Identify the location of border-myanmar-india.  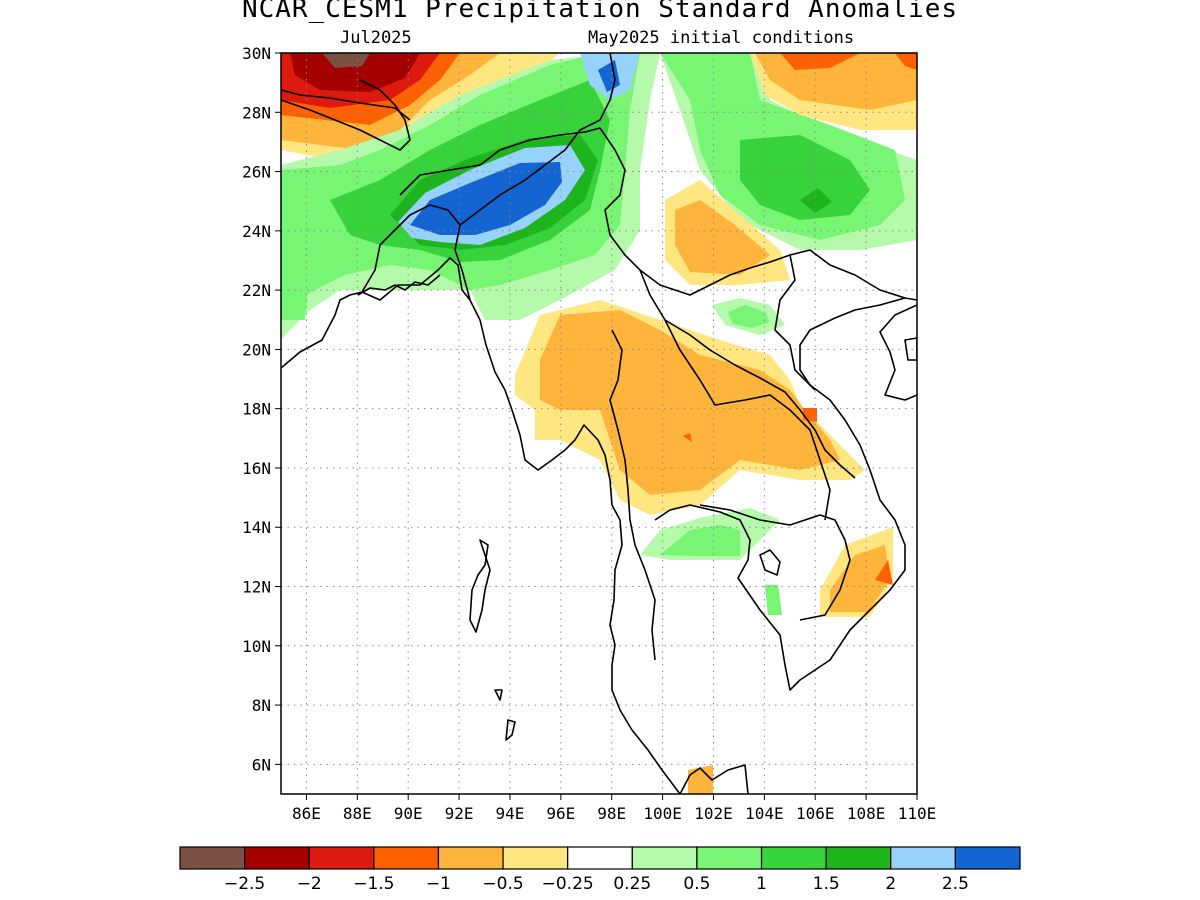
(535, 177).